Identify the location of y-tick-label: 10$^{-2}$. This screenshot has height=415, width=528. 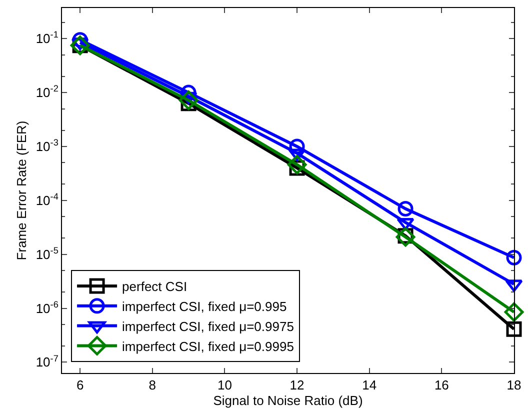
(47, 92).